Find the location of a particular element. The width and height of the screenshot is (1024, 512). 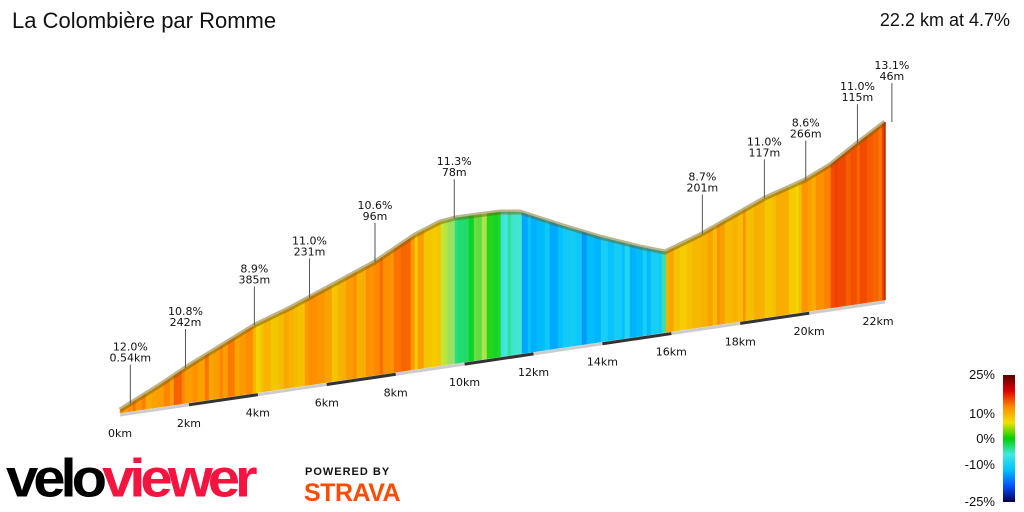

annotation-length: 46m is located at coordinates (892, 76).